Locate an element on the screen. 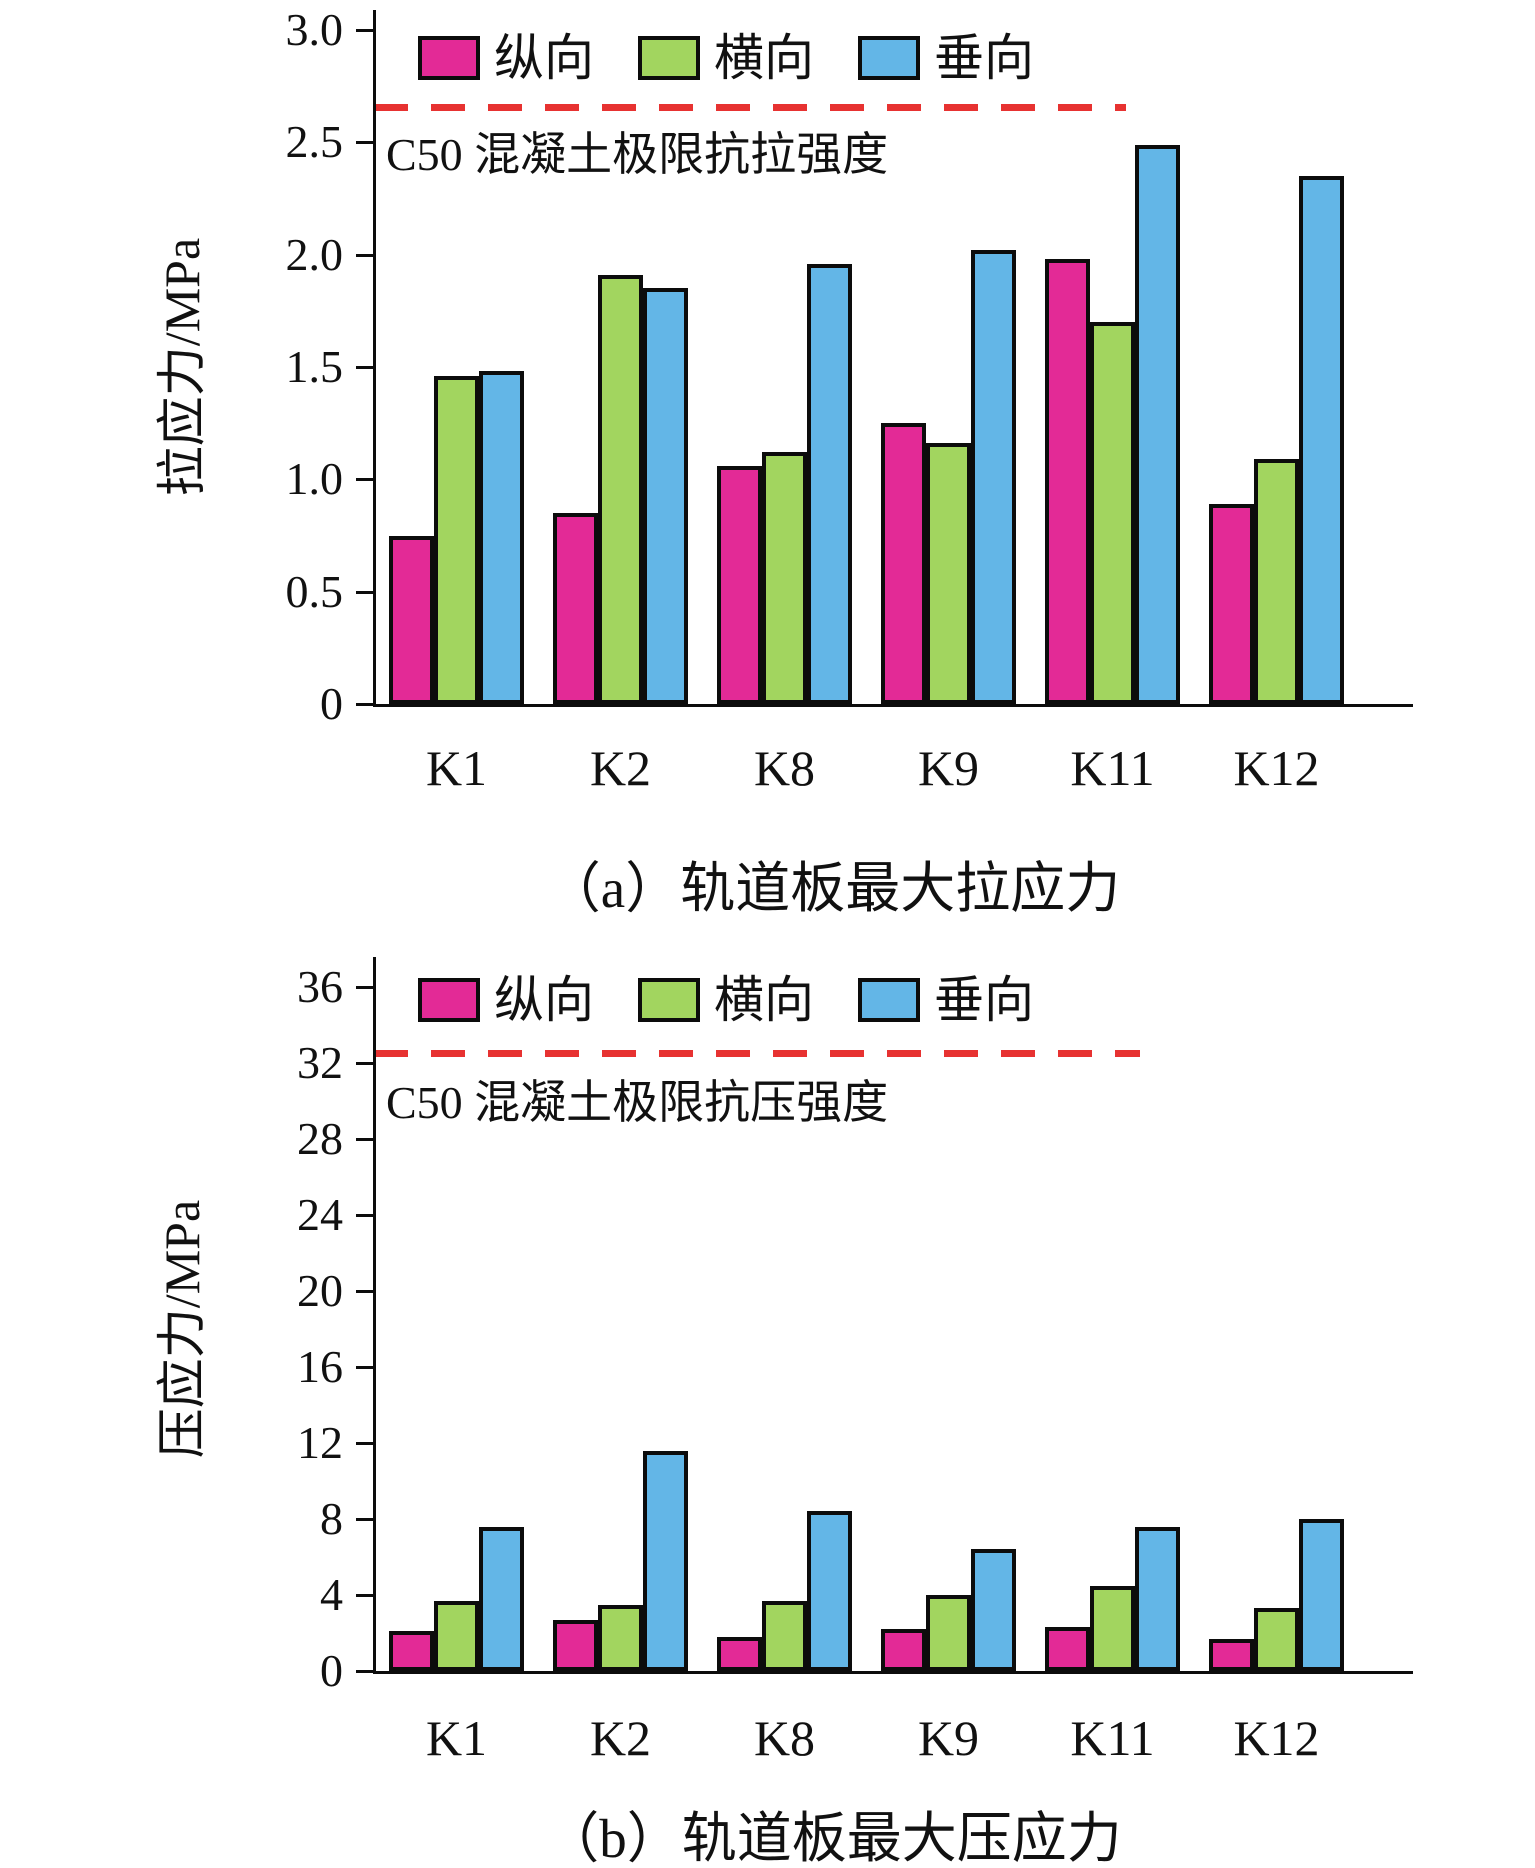 The width and height of the screenshot is (1535, 1868). bar-K2-横向 is located at coordinates (620, 1637).